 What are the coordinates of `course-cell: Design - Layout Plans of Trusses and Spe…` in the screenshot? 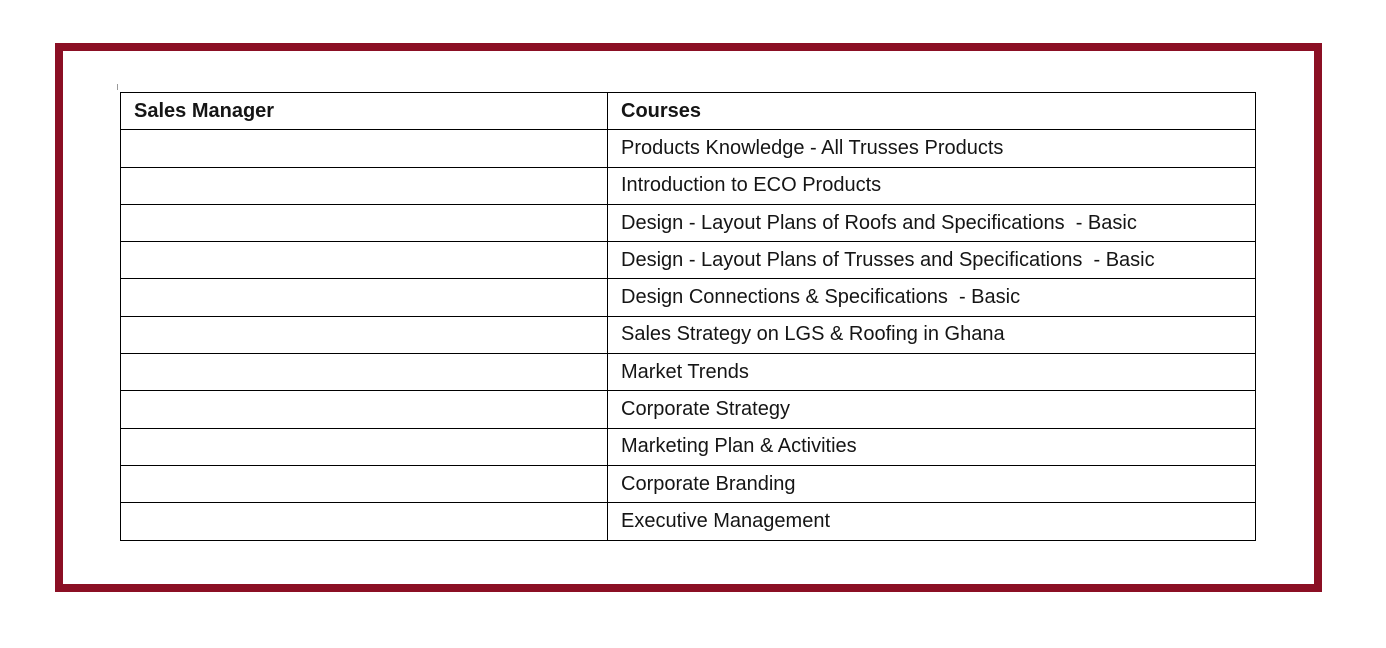 It's located at (931, 260).